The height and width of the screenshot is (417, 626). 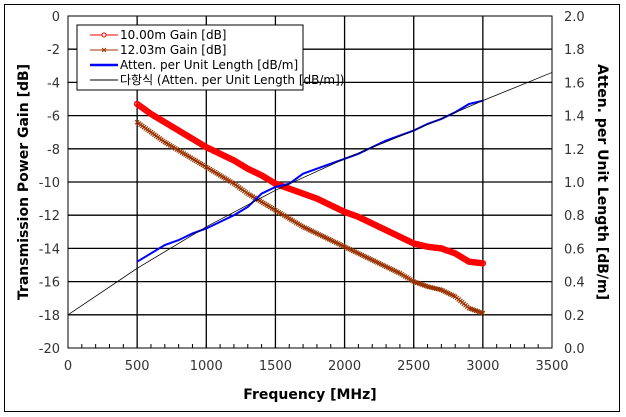 I want to click on y-left-tick-label: -12, so click(x=49, y=216).